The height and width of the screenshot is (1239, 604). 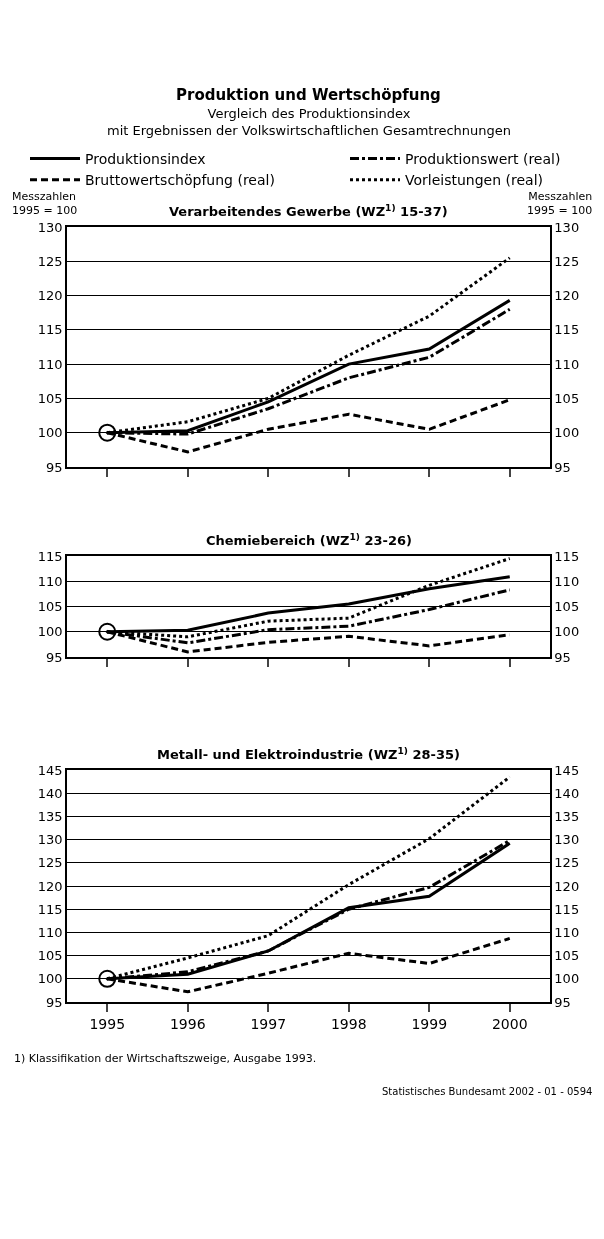 I want to click on x-tick-label: 2000, so click(x=509, y=1023).